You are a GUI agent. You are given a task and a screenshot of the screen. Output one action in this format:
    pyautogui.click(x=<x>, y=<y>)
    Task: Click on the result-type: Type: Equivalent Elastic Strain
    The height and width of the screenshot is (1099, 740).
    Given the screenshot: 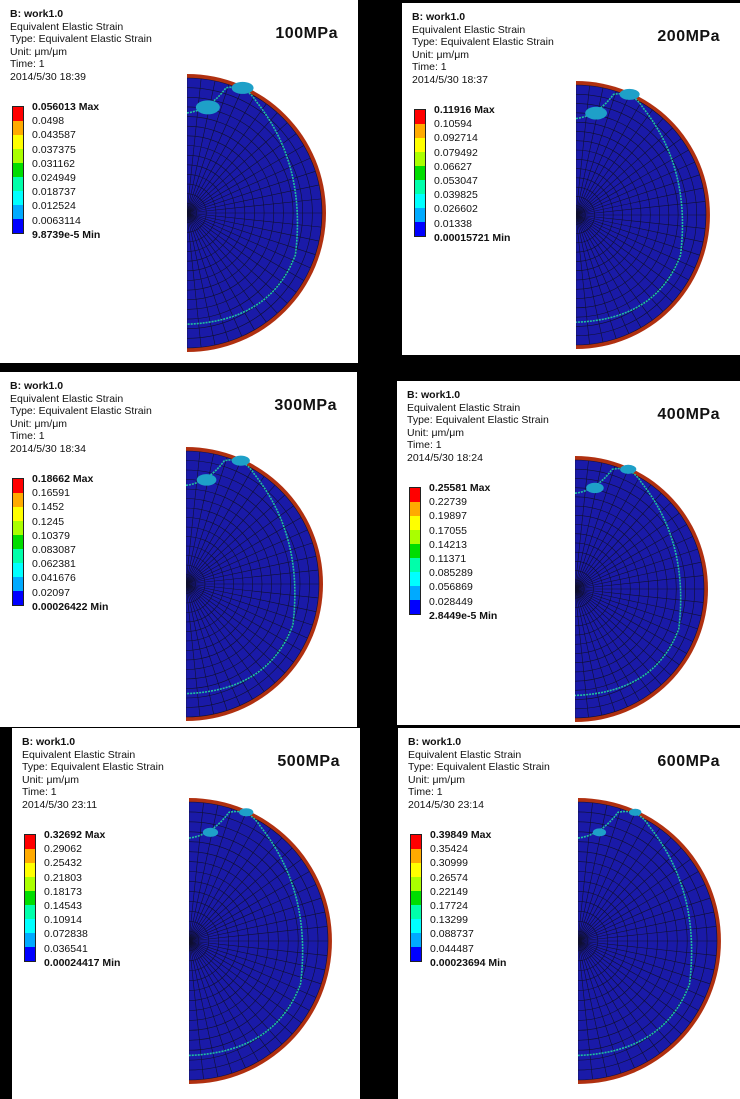 What is the action you would take?
    pyautogui.click(x=81, y=39)
    